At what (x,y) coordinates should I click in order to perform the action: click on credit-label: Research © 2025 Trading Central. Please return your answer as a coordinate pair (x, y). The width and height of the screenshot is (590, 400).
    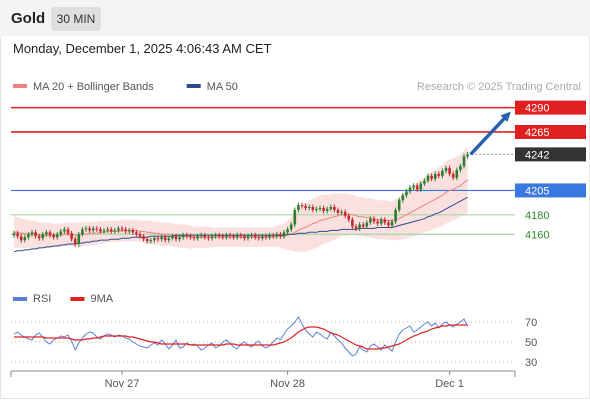
    Looking at the image, I should click on (499, 87).